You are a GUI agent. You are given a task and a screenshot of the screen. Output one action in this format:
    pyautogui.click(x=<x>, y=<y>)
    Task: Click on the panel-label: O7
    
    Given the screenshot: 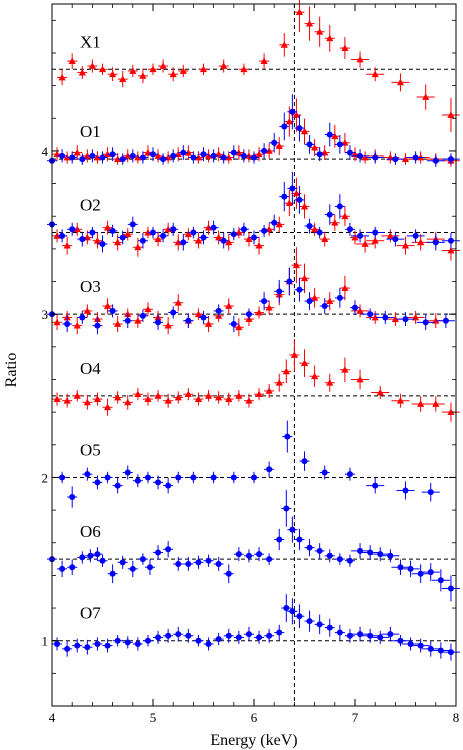 What is the action you would take?
    pyautogui.click(x=90, y=613)
    